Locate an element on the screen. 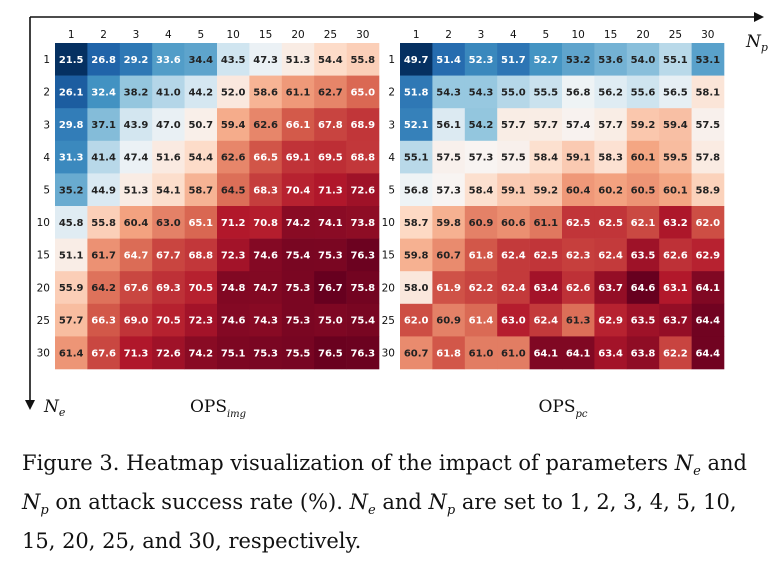 Image resolution: width=784 pixels, height=561 pixels. x-tick-label: 10 is located at coordinates (578, 35).